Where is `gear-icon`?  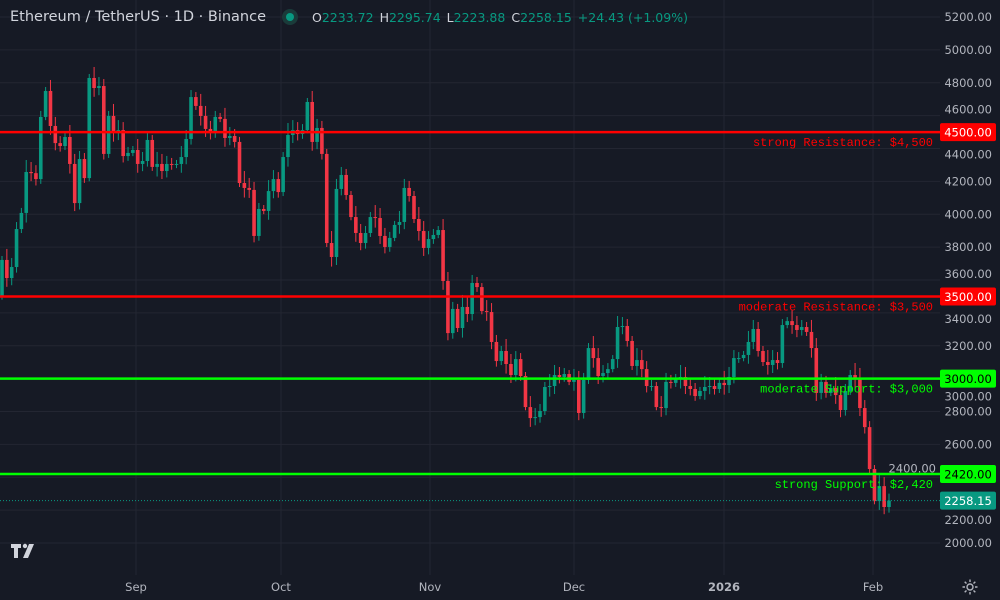 gear-icon is located at coordinates (970, 587).